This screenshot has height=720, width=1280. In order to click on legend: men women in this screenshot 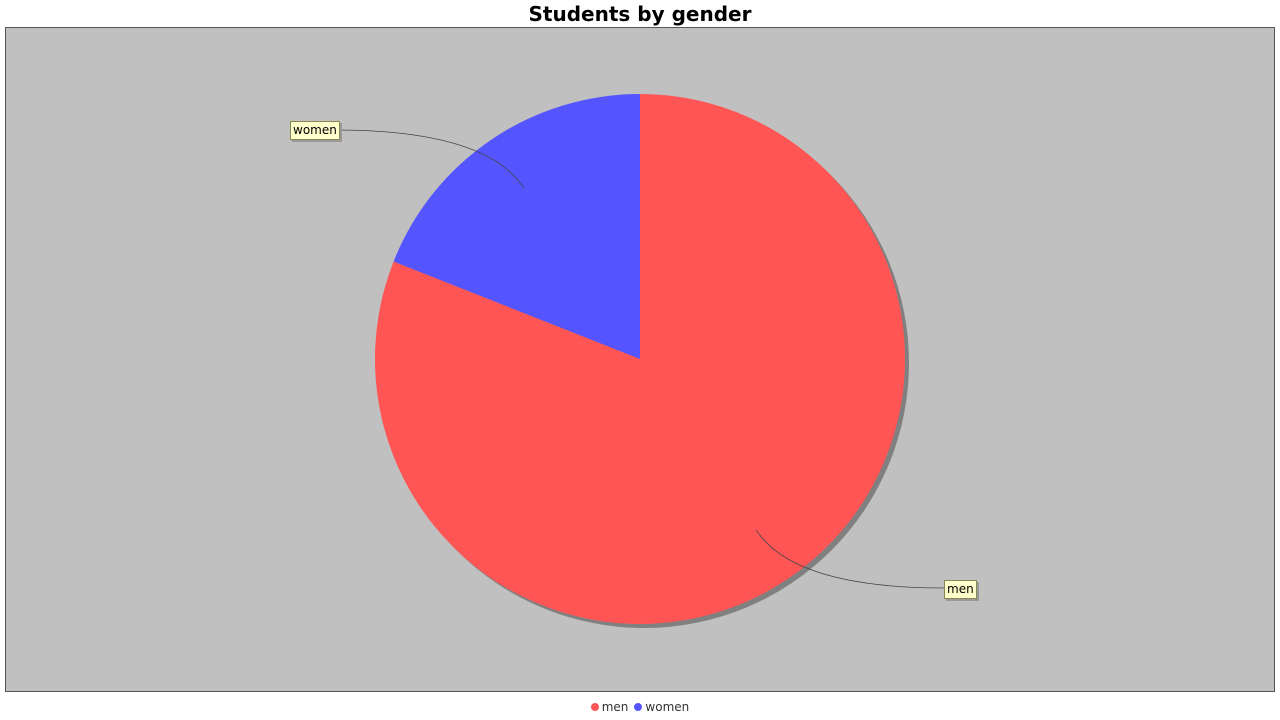, I will do `click(640, 707)`.